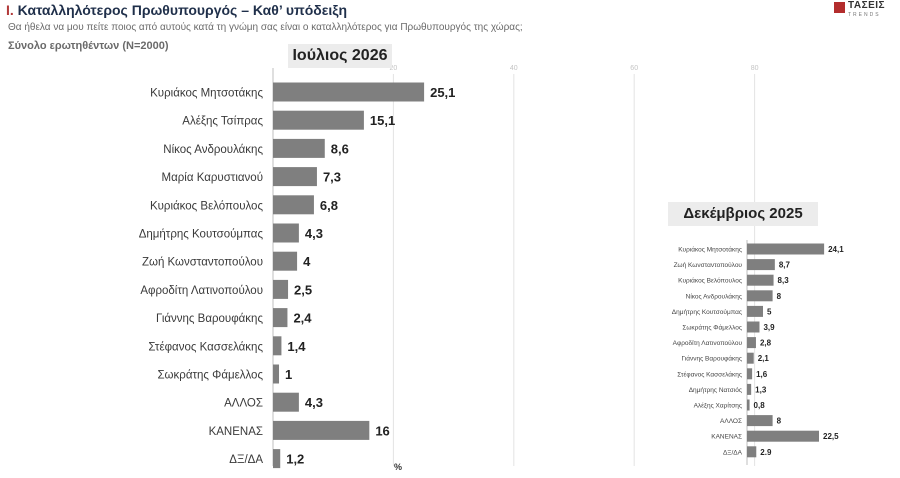  Describe the element at coordinates (205, 347) in the screenshot. I see `main-category-label: Στέφανος Κασσελάκης` at that location.